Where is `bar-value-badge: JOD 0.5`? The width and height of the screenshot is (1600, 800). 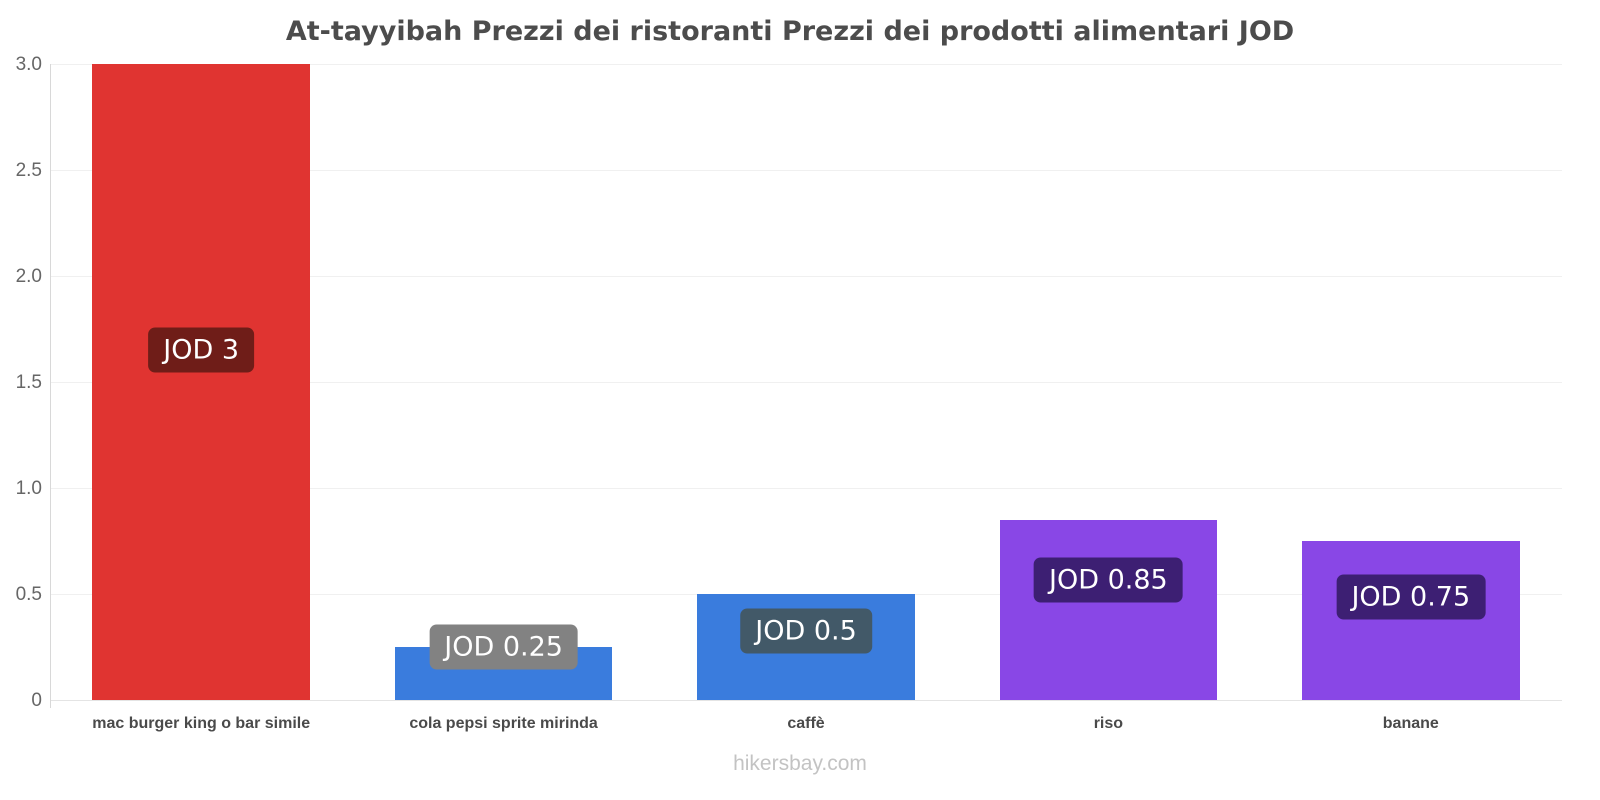 bar-value-badge: JOD 0.5 is located at coordinates (806, 631).